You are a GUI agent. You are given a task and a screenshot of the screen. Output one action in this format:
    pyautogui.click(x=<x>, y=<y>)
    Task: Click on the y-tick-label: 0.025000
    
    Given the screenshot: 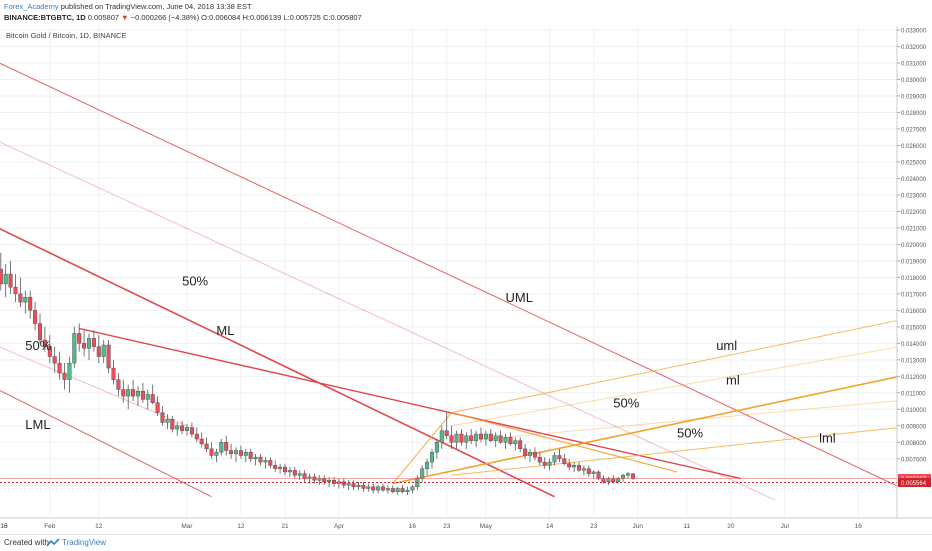 What is the action you would take?
    pyautogui.click(x=914, y=163)
    